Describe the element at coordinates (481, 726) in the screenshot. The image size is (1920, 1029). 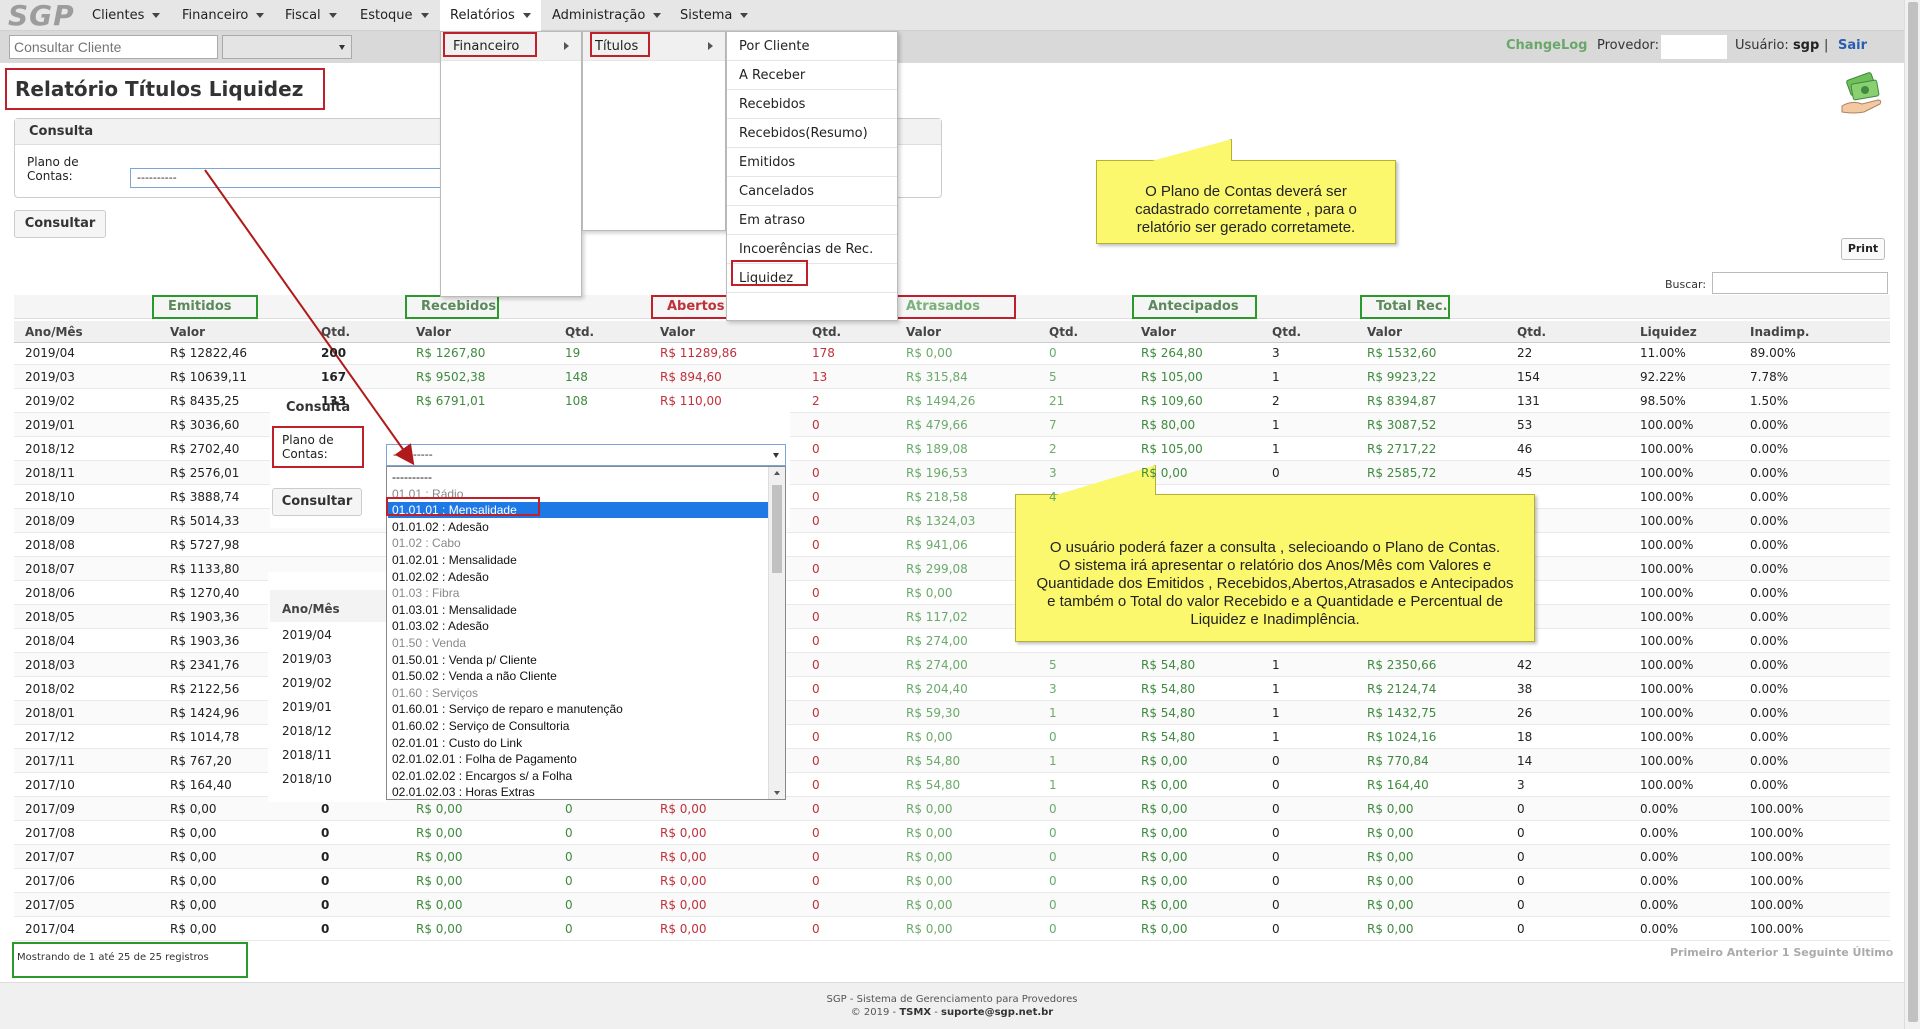
I see `plano-option: 01.60.02 : Serviço de Consultoria` at that location.